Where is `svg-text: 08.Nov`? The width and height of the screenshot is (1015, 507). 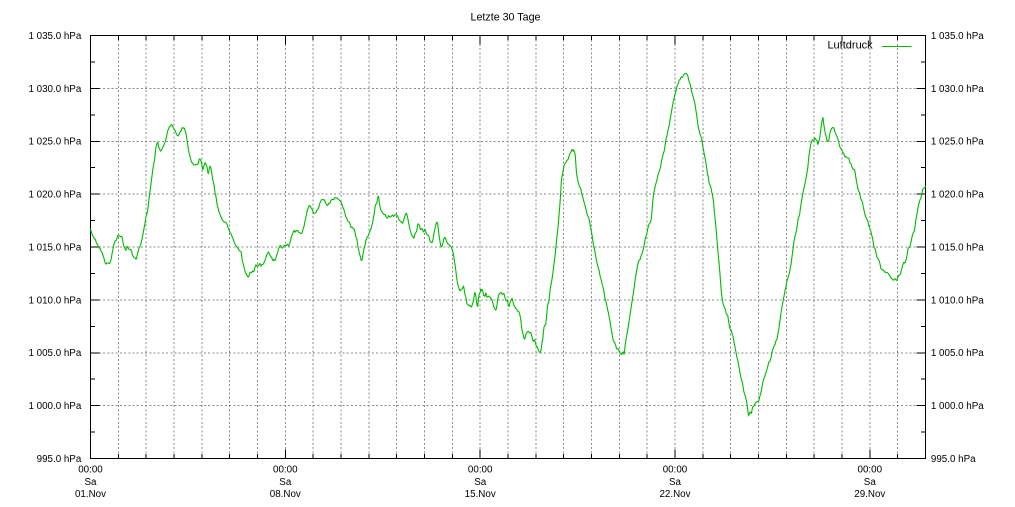 svg-text: 08.Nov is located at coordinates (285, 494).